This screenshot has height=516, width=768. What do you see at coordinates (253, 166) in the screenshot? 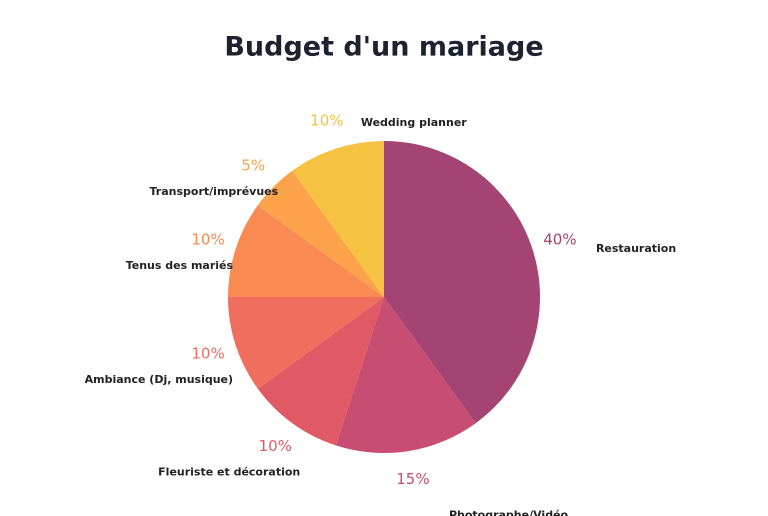
I see `value-label: 5%` at bounding box center [253, 166].